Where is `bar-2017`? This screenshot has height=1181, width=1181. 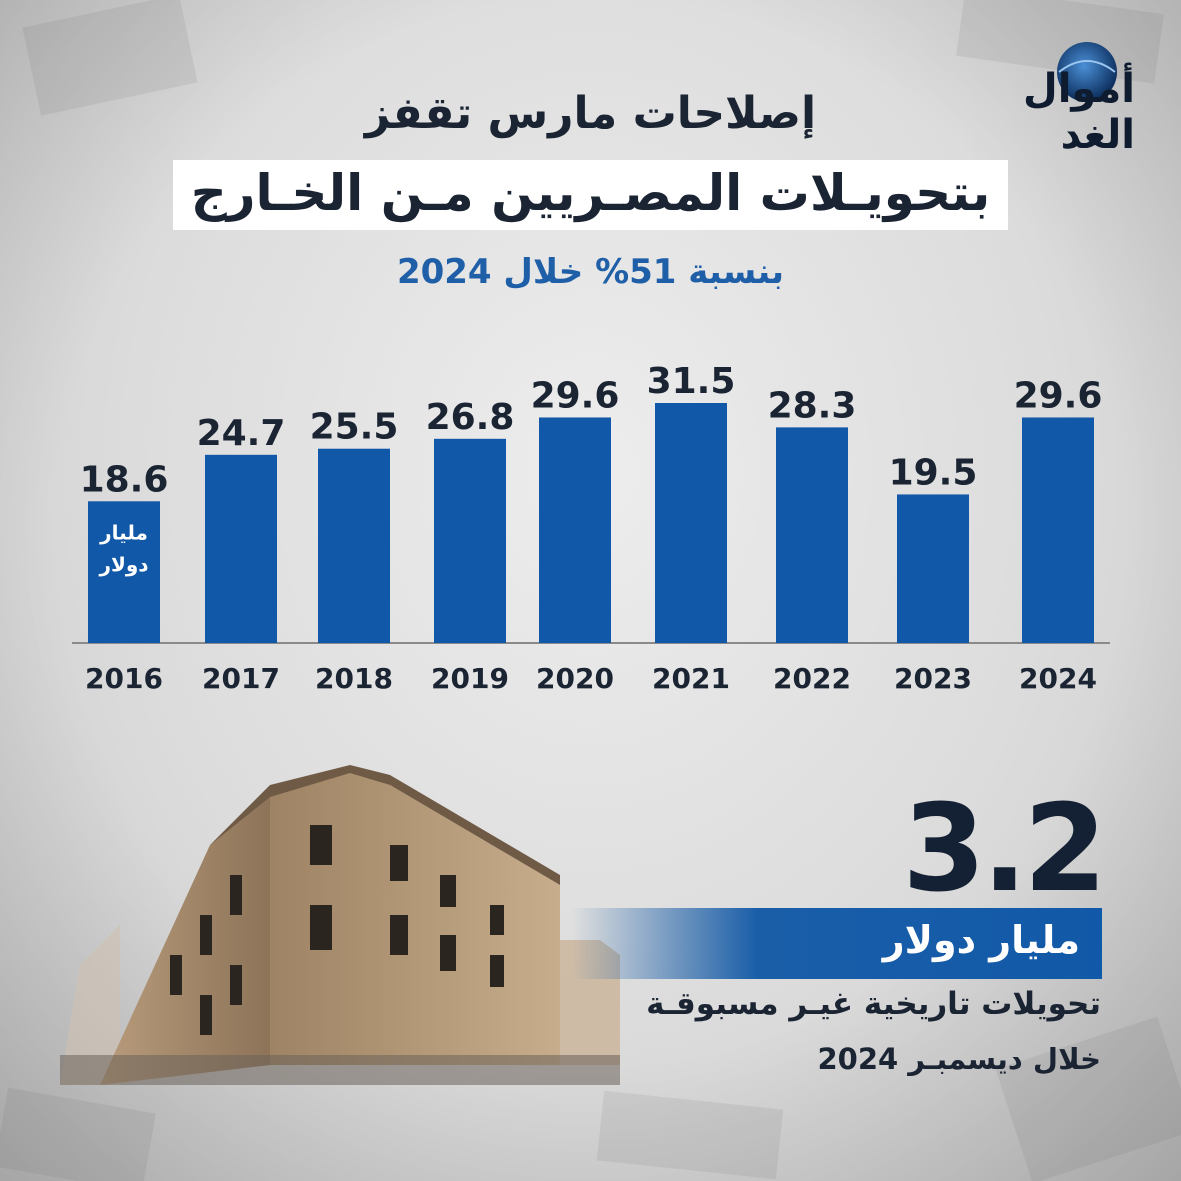 bar-2017 is located at coordinates (241, 548).